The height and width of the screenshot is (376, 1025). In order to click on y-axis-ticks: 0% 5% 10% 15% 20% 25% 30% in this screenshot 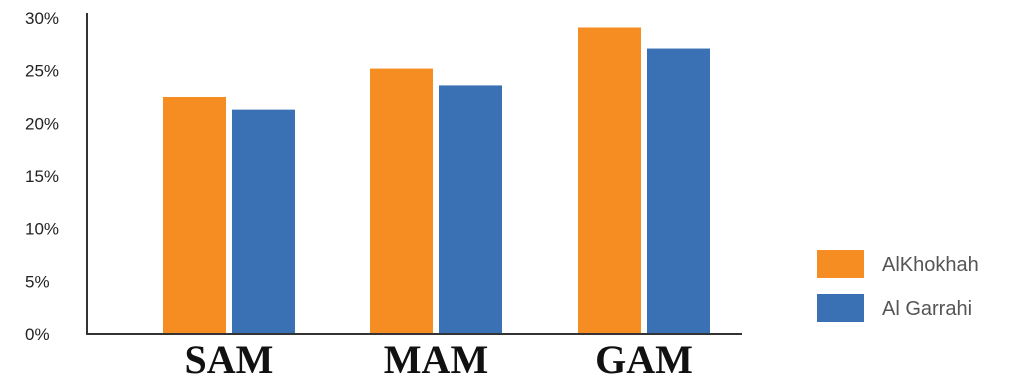, I will do `click(42, 176)`.